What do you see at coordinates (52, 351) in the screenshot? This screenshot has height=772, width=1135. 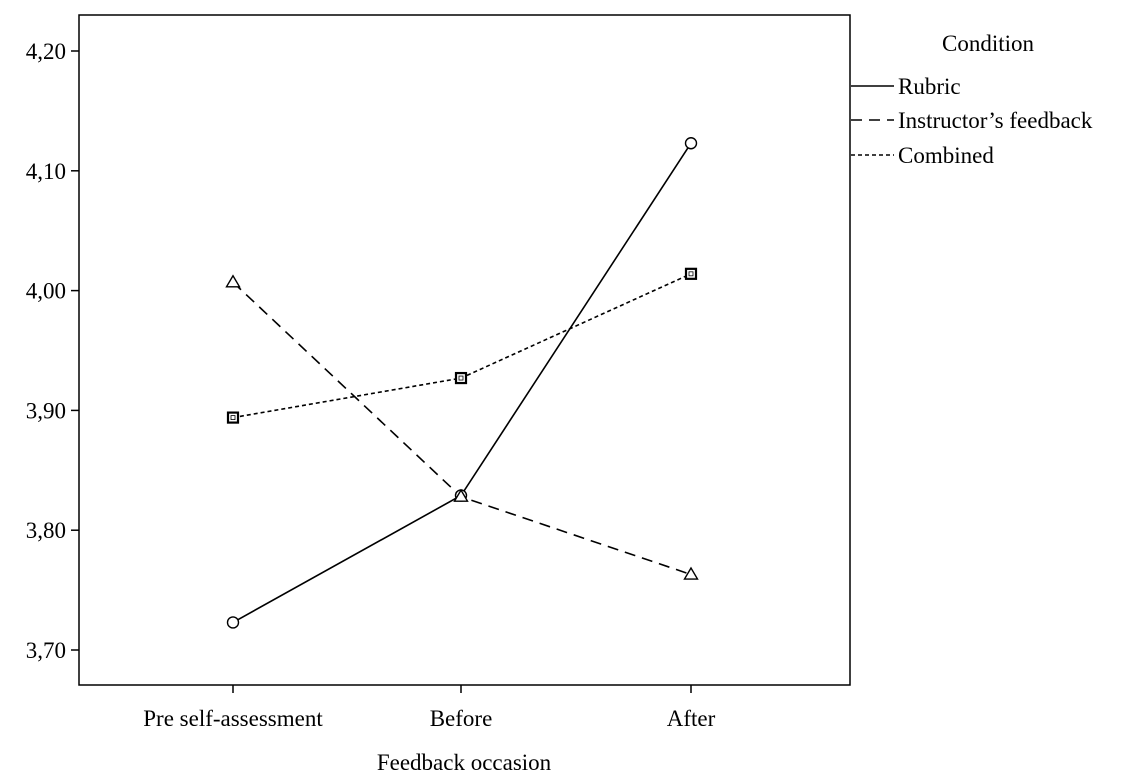 I see `y-axis: 3,70 3,80 3,90 4,00 4,10 4,20` at bounding box center [52, 351].